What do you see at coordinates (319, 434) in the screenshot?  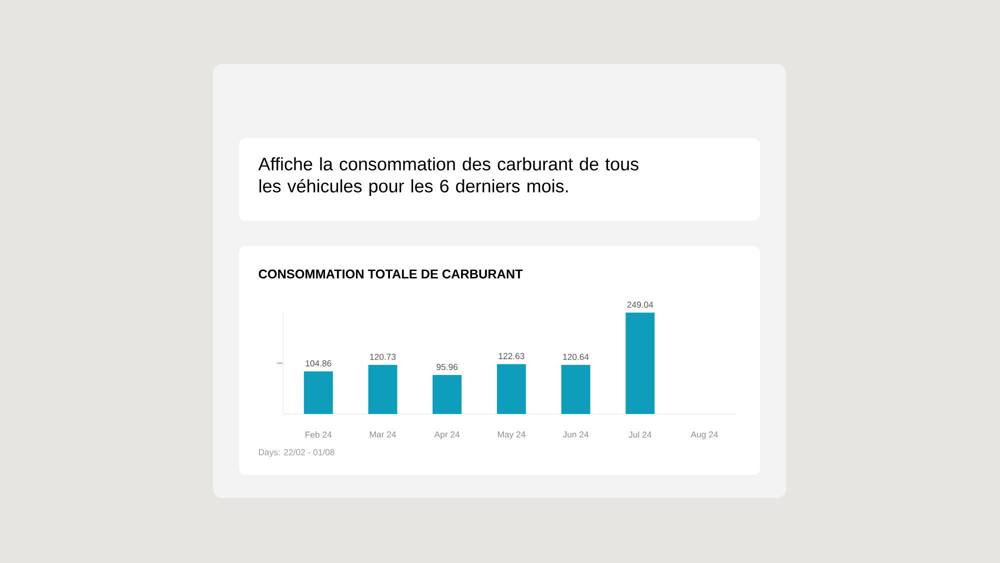 I see `x-tick-label: Feb 24` at bounding box center [319, 434].